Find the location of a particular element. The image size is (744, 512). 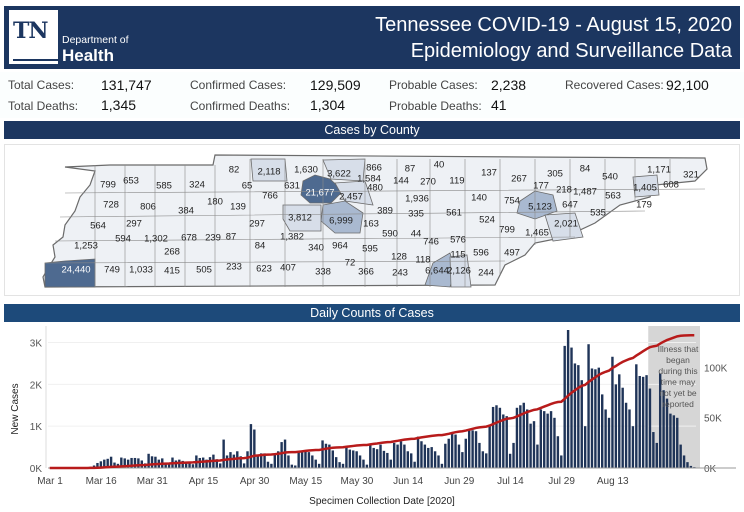

county-label: 218 is located at coordinates (564, 190).